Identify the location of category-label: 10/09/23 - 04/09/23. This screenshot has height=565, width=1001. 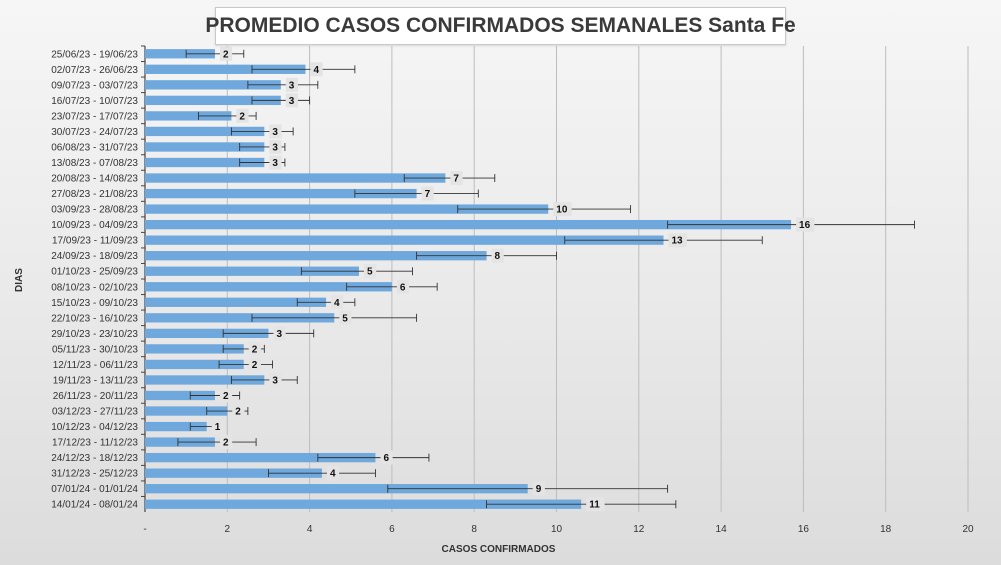
(94, 225).